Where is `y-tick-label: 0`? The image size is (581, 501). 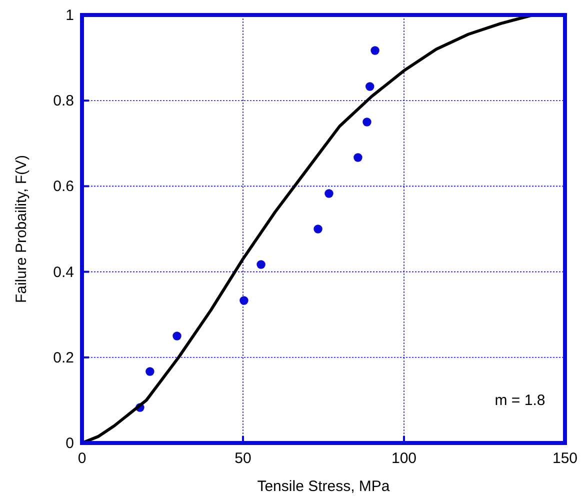 y-tick-label: 0 is located at coordinates (70, 443).